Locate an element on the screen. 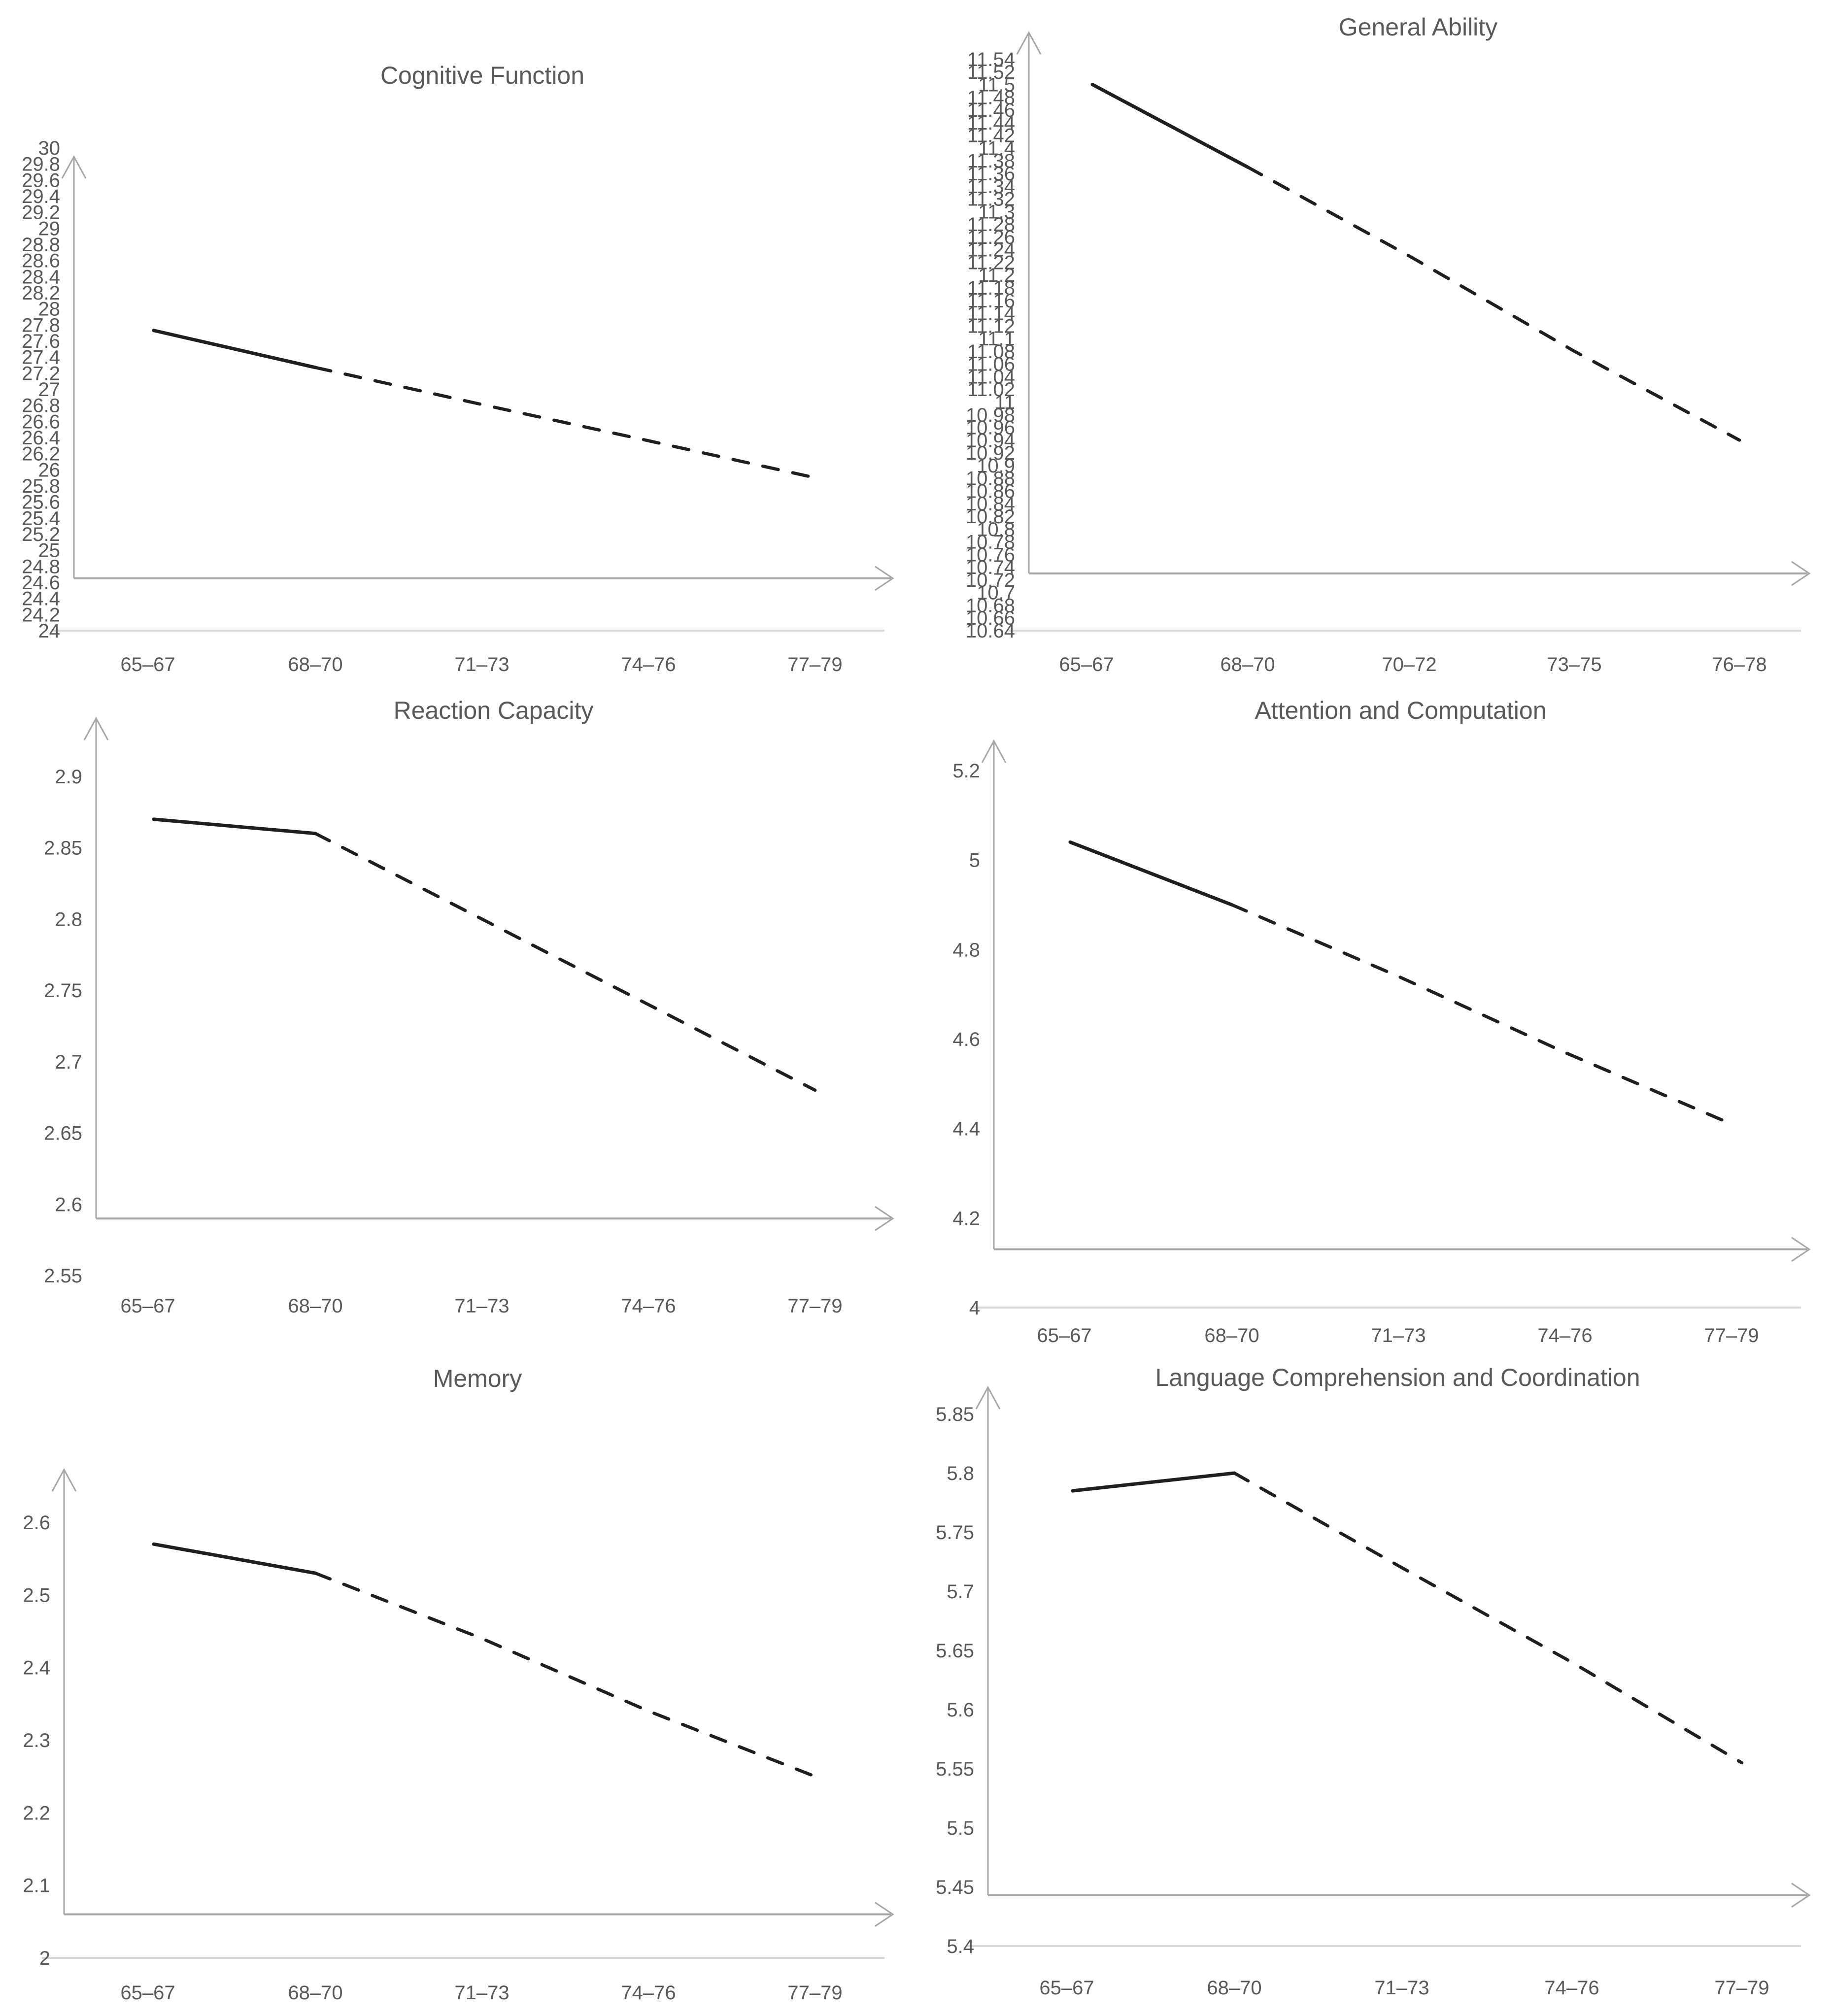 The height and width of the screenshot is (2016, 1833). y-tick-label: 2.4 is located at coordinates (37, 1668).